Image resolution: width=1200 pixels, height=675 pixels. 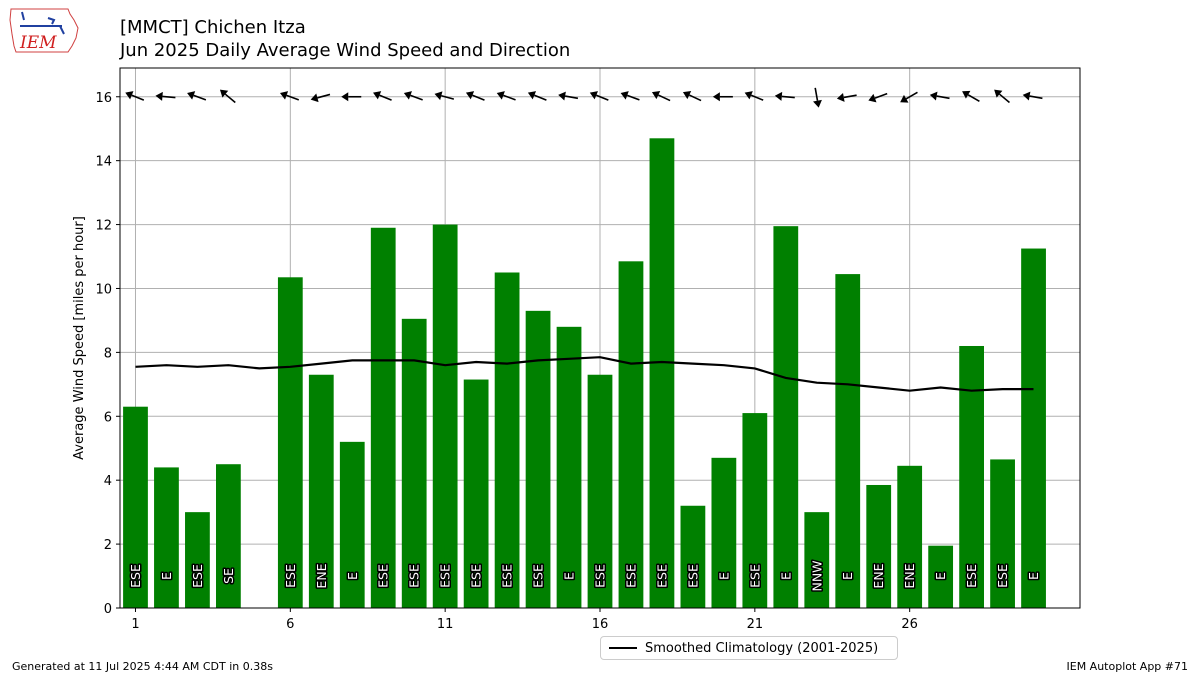 I want to click on climatology-layer, so click(x=584, y=374).